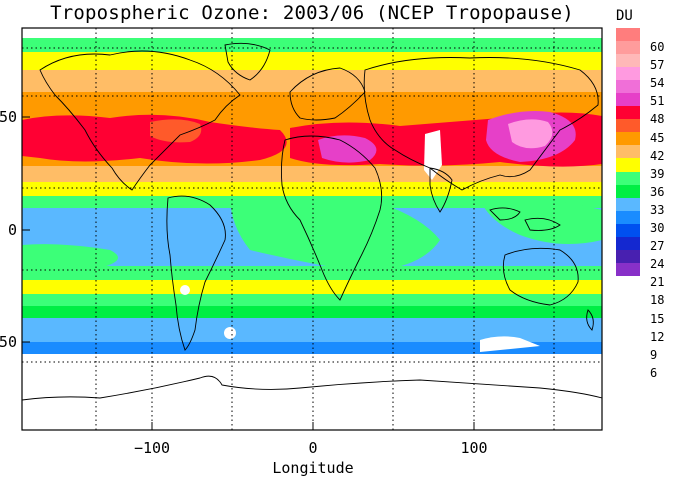 The image size is (674, 487). What do you see at coordinates (657, 83) in the screenshot?
I see `legend-label: 54` at bounding box center [657, 83].